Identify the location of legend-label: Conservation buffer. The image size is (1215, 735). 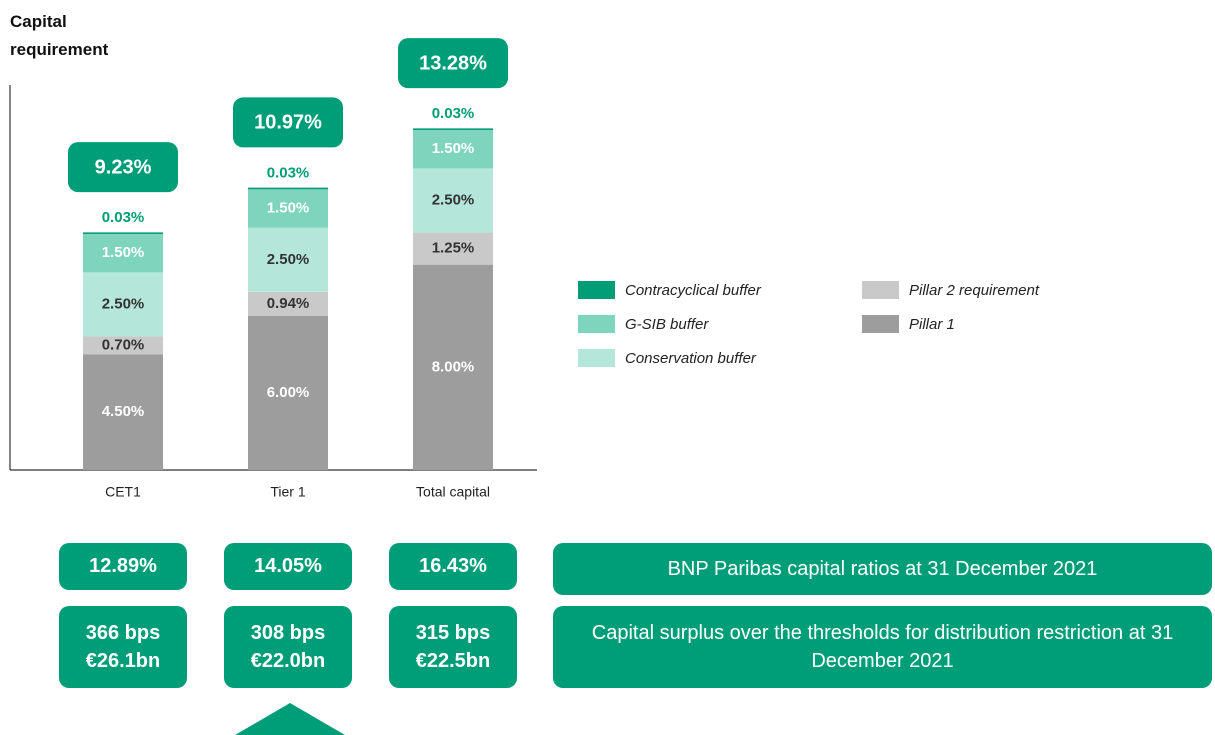
(691, 358).